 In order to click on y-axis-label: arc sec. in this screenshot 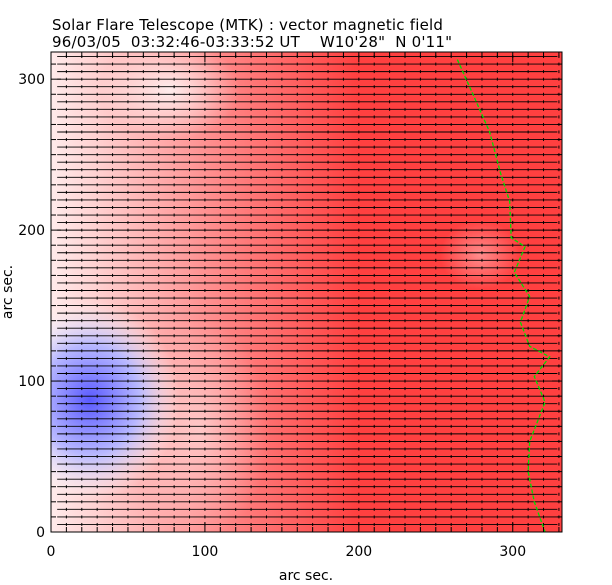, I will do `click(8, 292)`.